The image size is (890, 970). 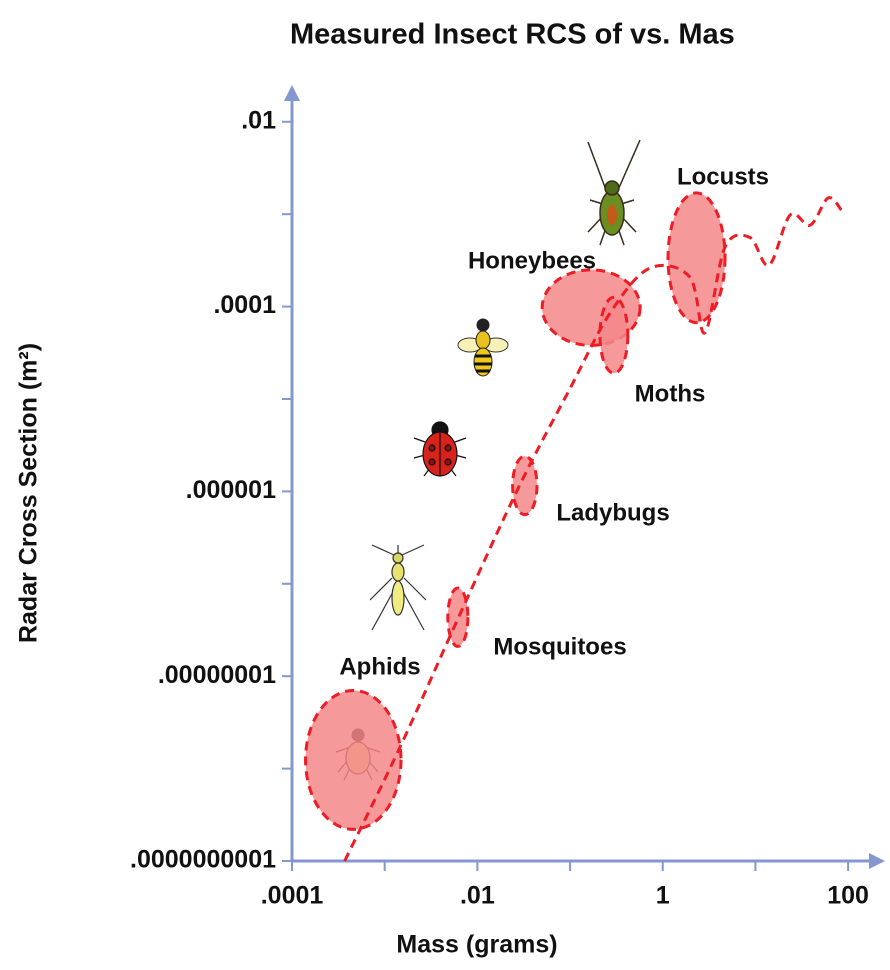 I want to click on x-axis-arrow, so click(x=877, y=861).